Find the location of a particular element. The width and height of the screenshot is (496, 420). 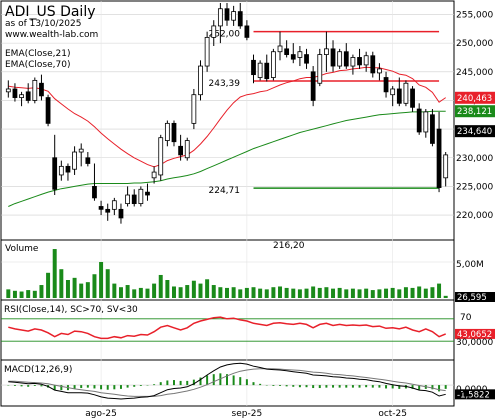

ema70-tag-label: 238,121 is located at coordinates (474, 112).